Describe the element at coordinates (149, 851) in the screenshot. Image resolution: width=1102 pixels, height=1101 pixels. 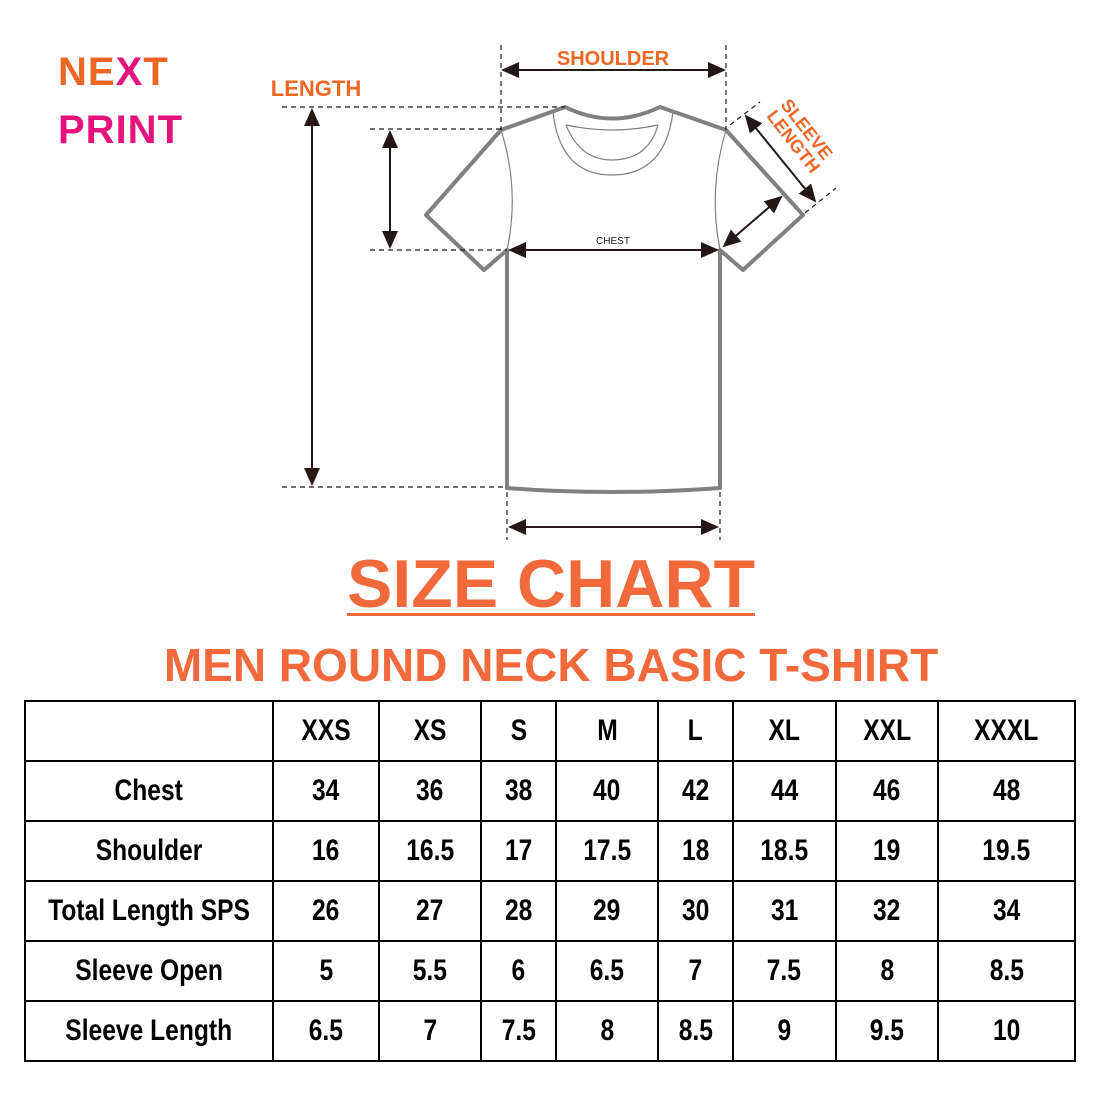
I see `row-label: Shoulder` at that location.